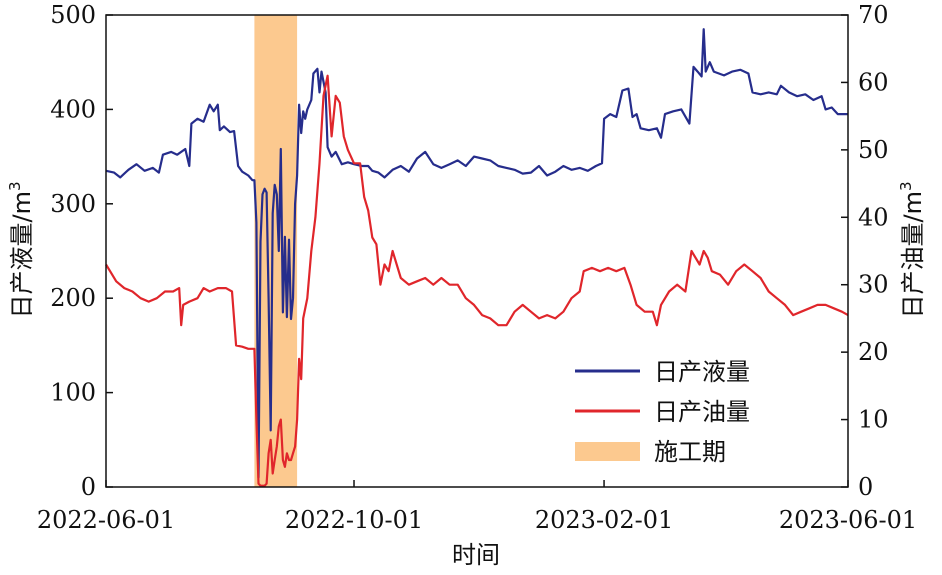 This screenshot has height=575, width=942. Describe the element at coordinates (873, 285) in the screenshot. I see `right-tick-label: 30` at that location.